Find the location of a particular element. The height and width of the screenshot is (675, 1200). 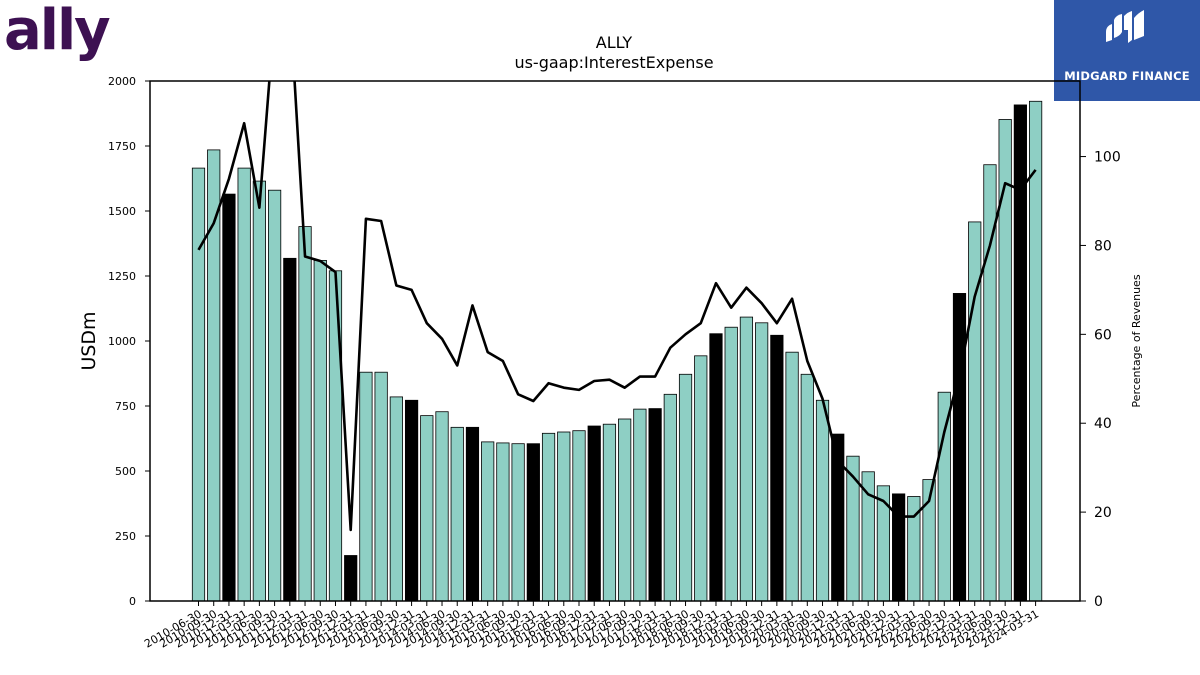

y-tick-label: 1500 is located at coordinates (122, 211).